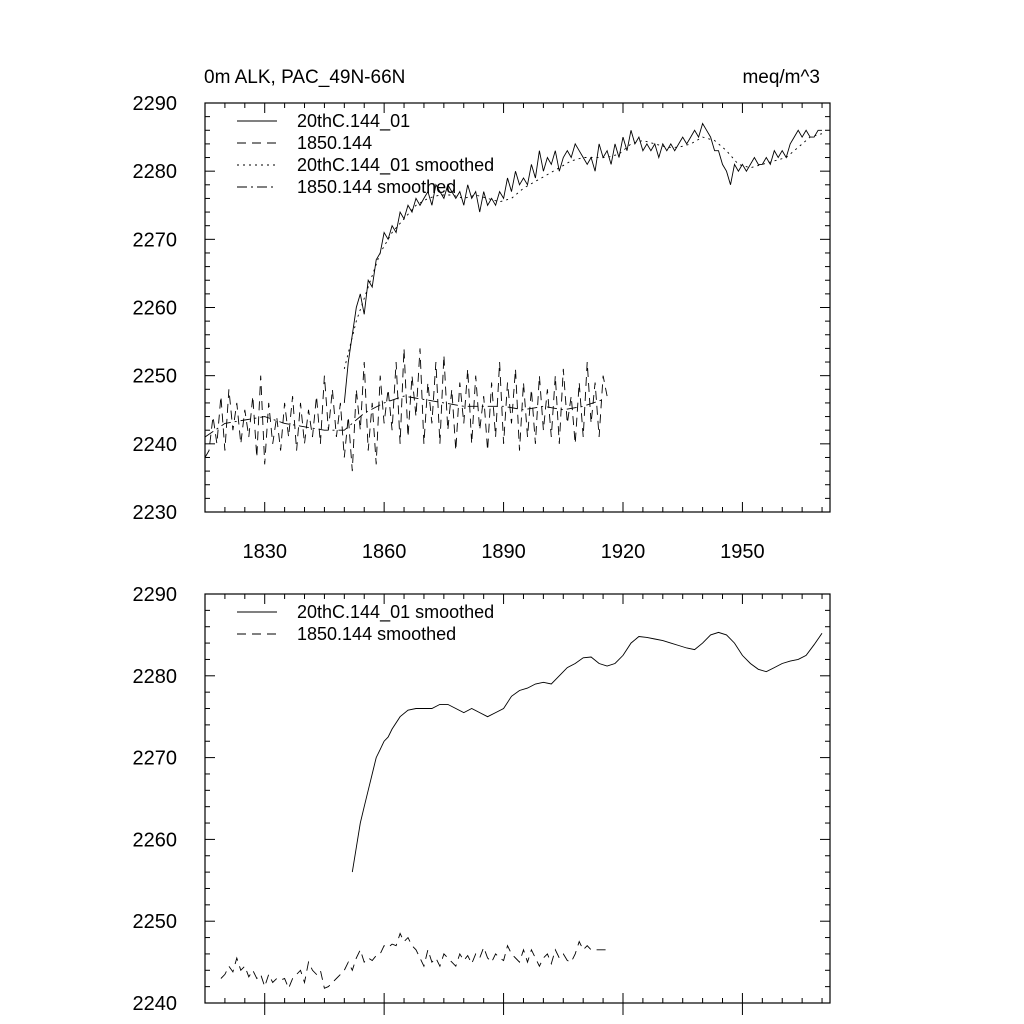 This screenshot has height=1024, width=1024. What do you see at coordinates (503, 552) in the screenshot?
I see `x-tick-label: 1890` at bounding box center [503, 552].